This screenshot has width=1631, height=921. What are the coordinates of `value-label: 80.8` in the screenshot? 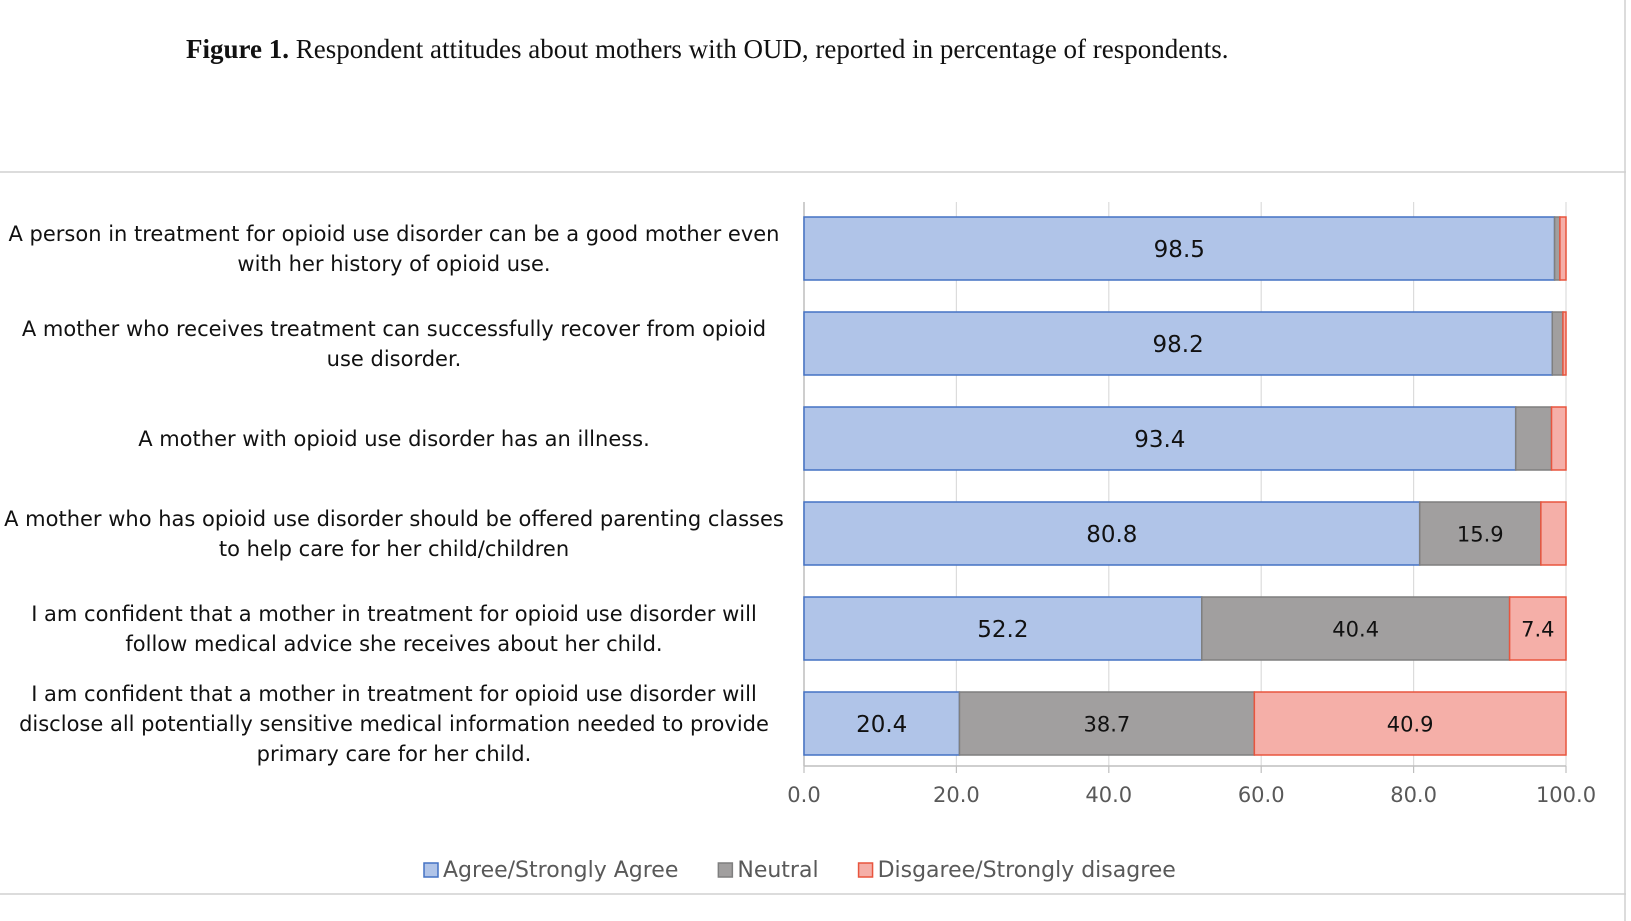 It's located at (1111, 535).